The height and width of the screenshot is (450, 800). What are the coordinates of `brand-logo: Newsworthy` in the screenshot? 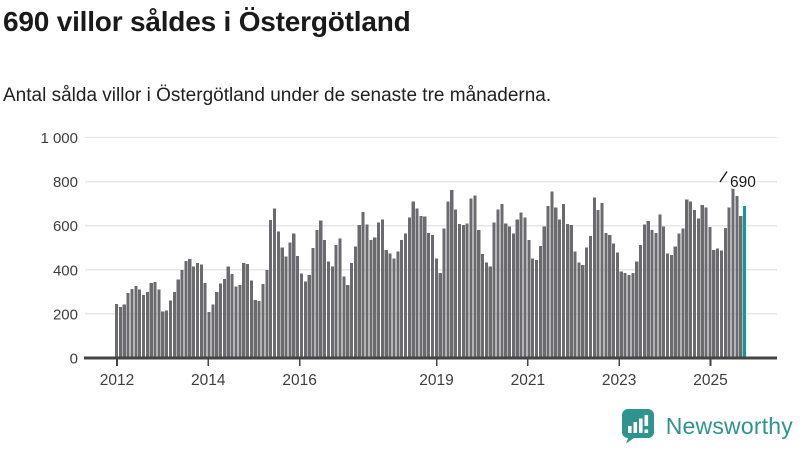 It's located at (706, 426).